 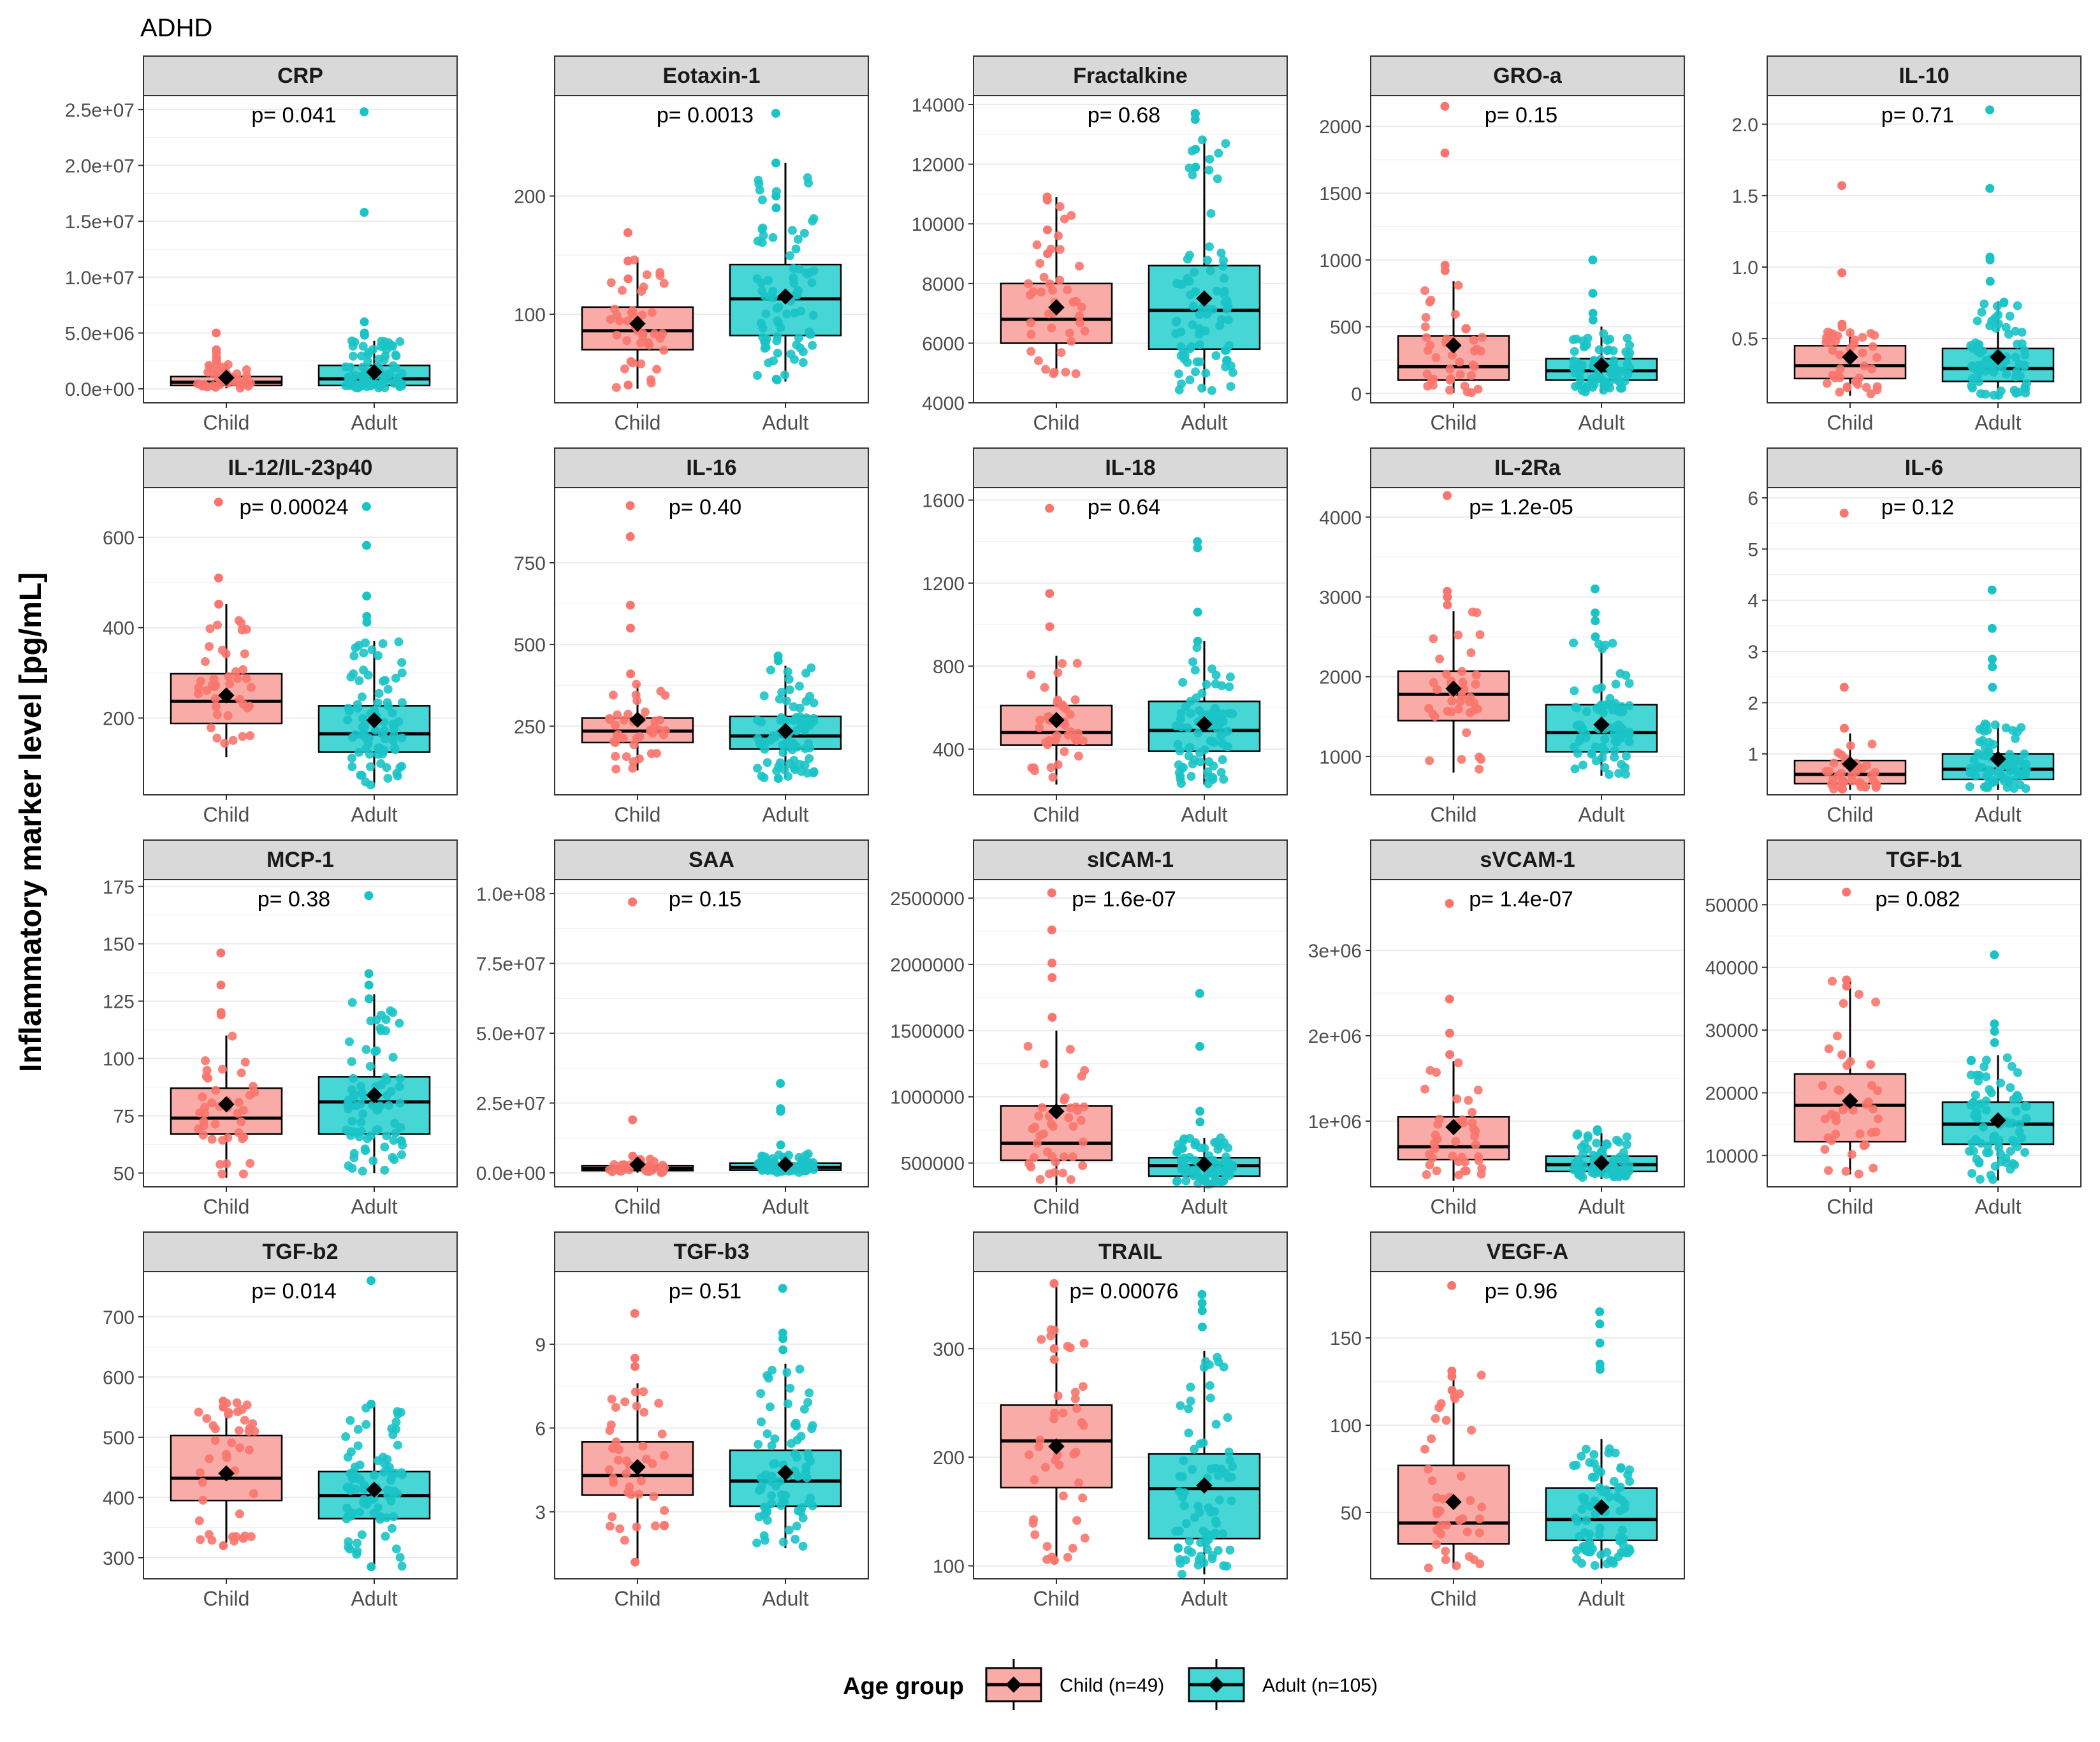 What do you see at coordinates (1130, 249) in the screenshot?
I see `panel-border` at bounding box center [1130, 249].